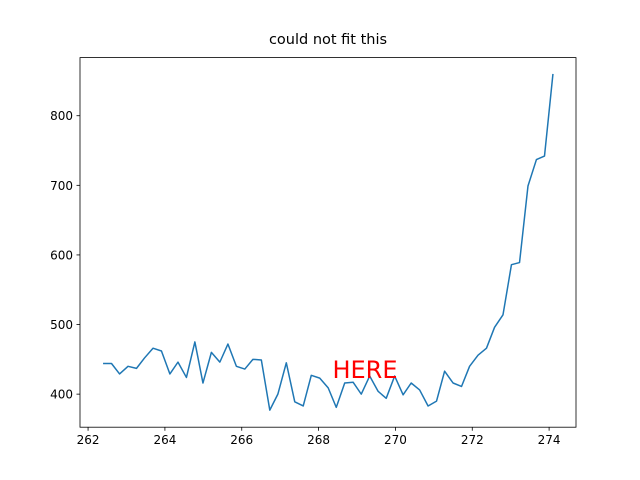 The image size is (640, 480). What do you see at coordinates (241, 440) in the screenshot?
I see `x-tick-label: 266` at bounding box center [241, 440].